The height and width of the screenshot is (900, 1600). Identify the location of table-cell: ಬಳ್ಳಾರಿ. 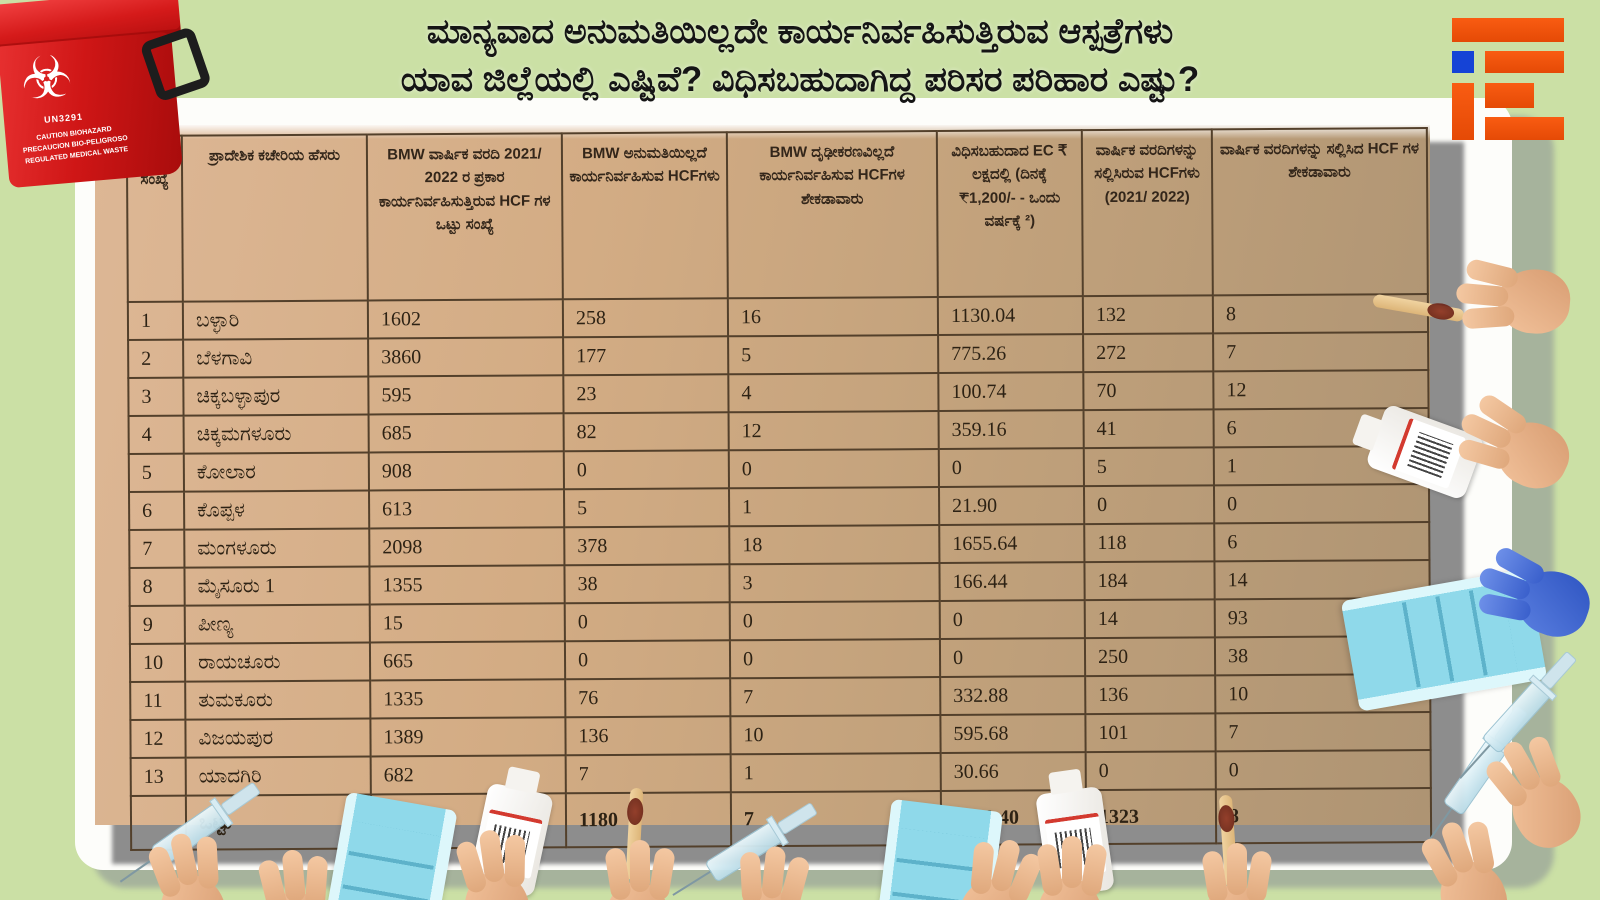
(275, 320).